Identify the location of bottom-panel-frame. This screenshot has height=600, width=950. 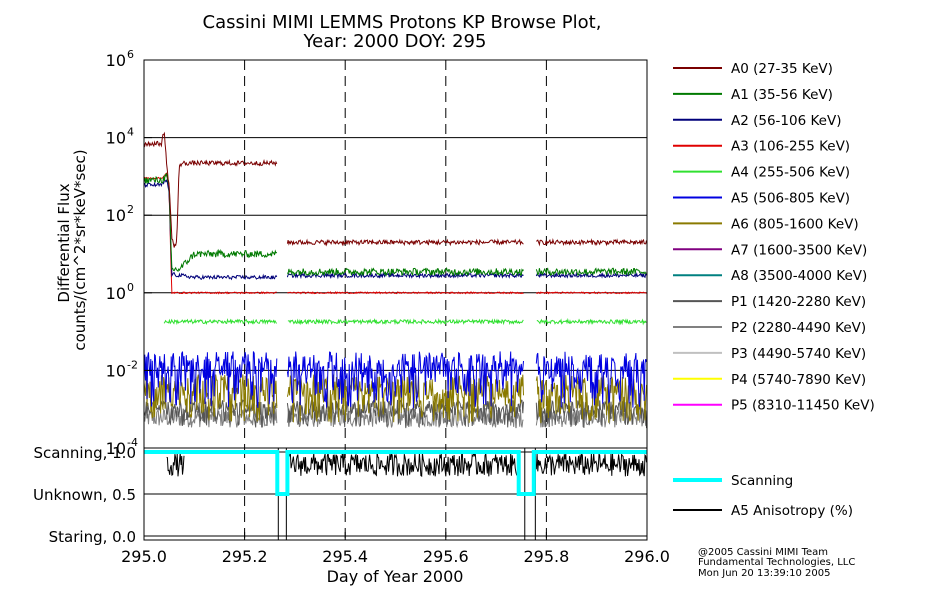
(395, 494).